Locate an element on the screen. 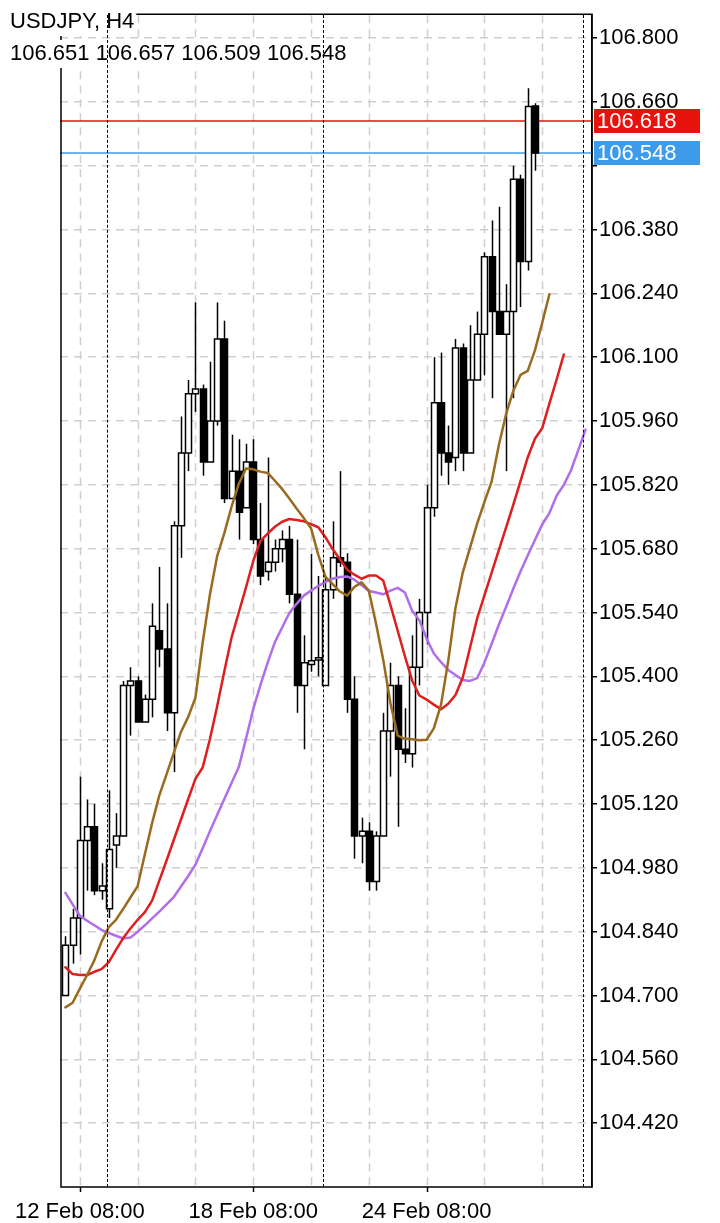  y-tick-label: 104.420 is located at coordinates (639, 1122).